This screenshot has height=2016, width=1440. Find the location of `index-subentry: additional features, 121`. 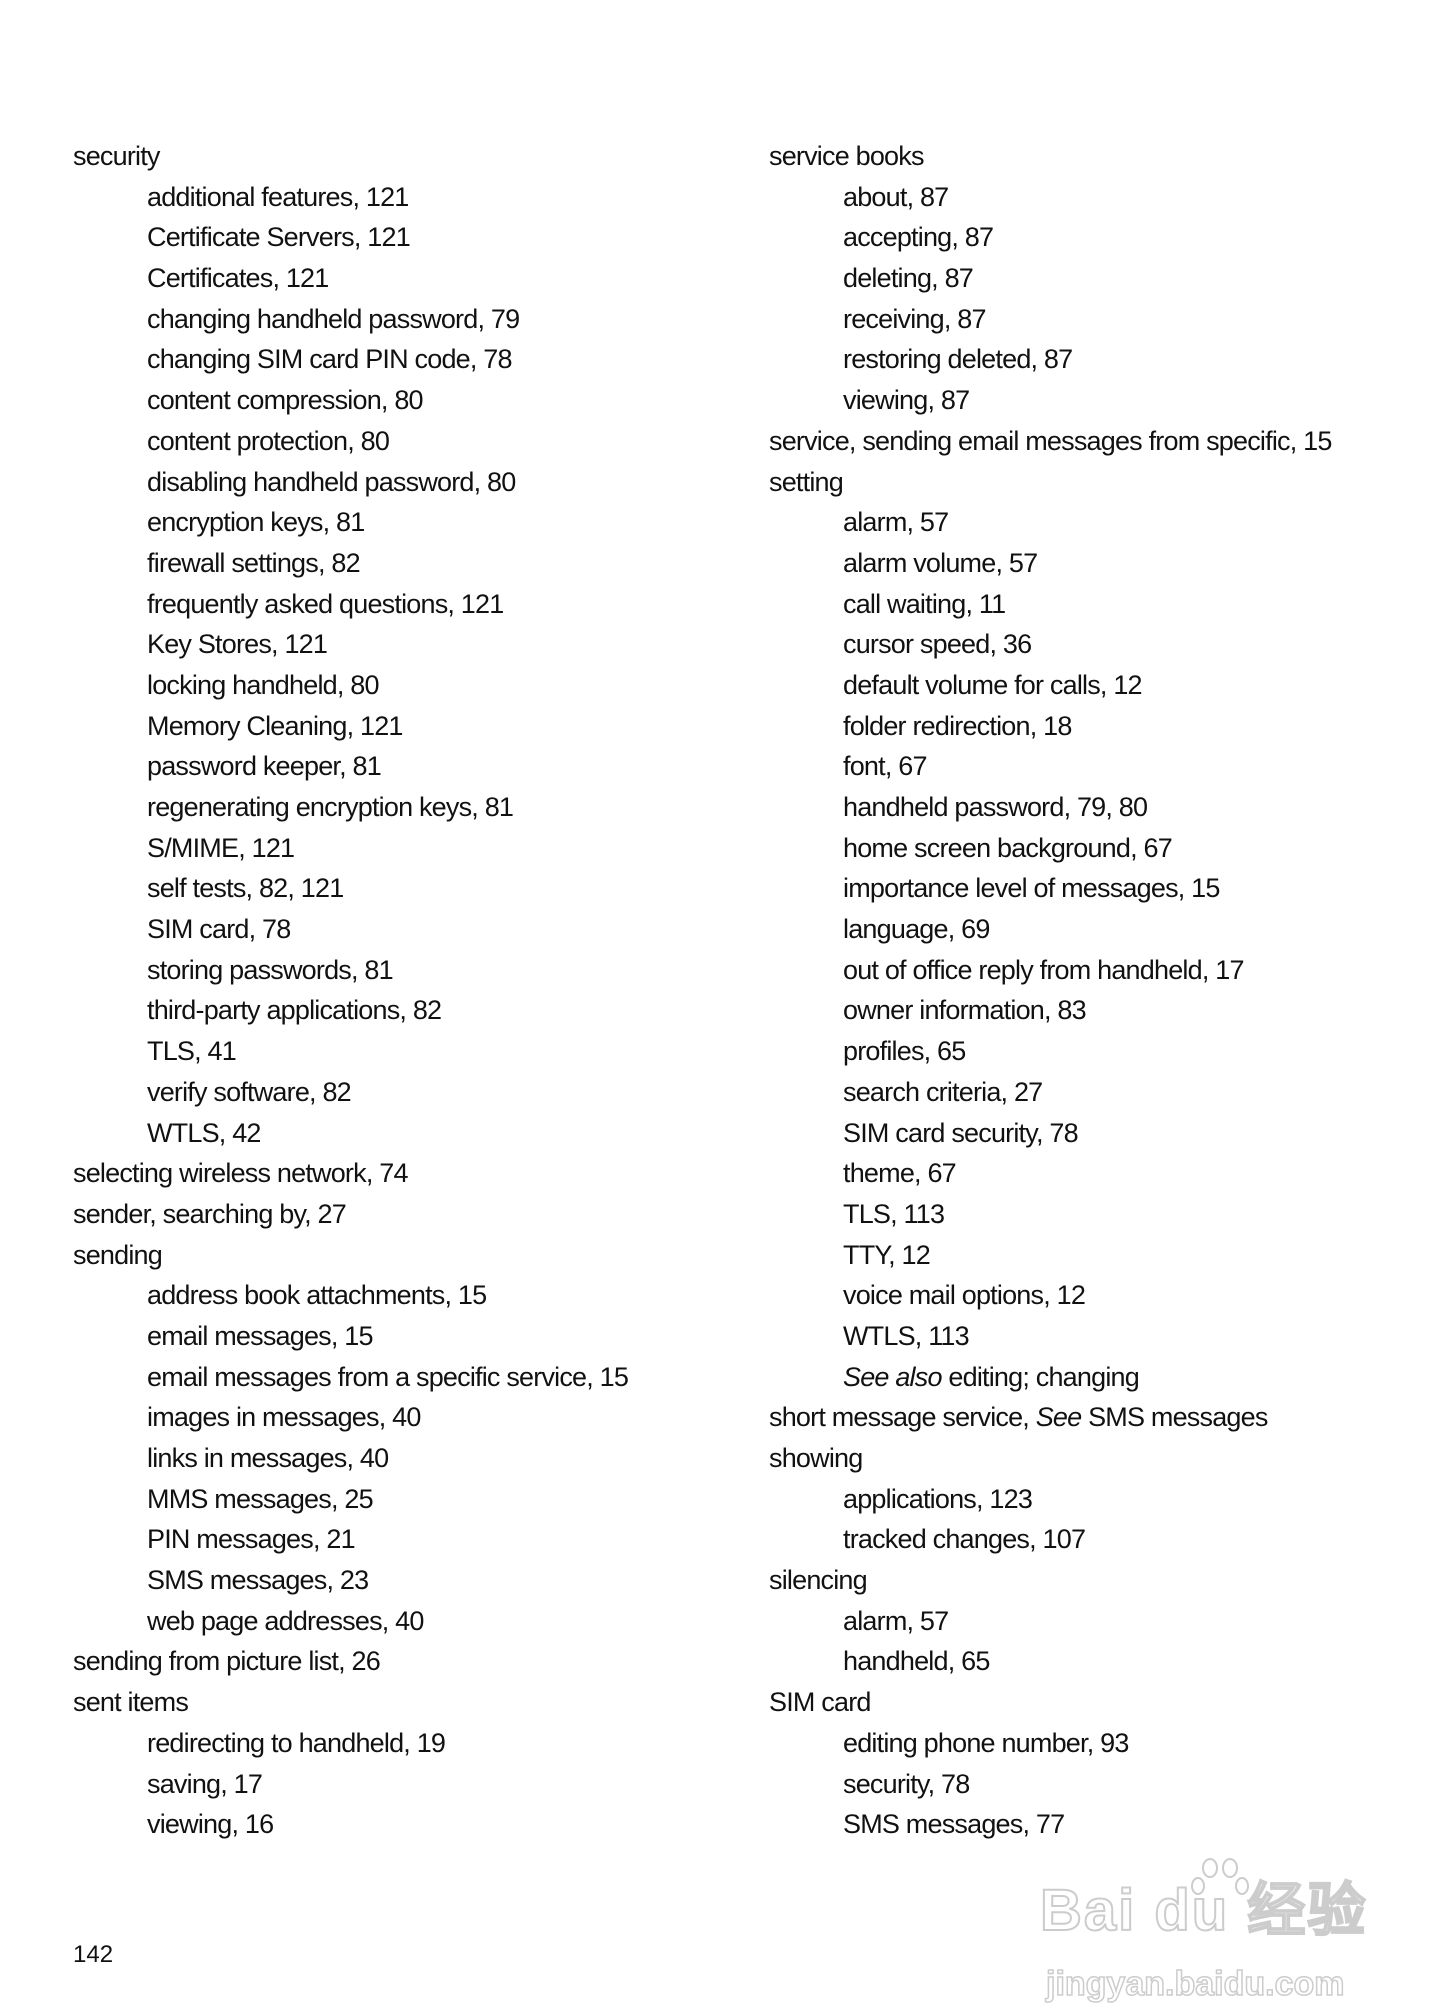

index-subentry: additional features, 121 is located at coordinates (350, 197).